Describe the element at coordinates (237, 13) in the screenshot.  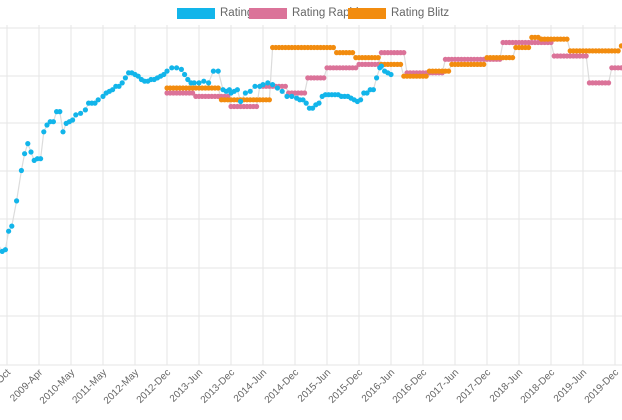
I see `legend-label-rating: Rating` at that location.